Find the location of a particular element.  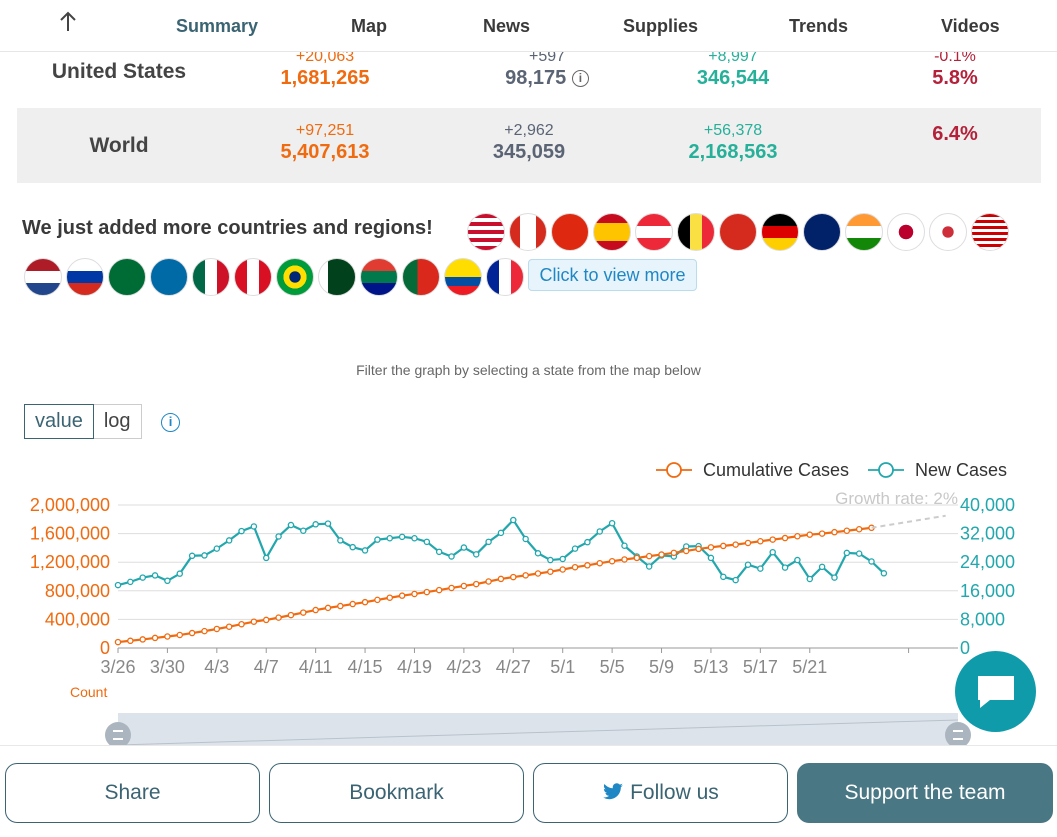

flag-pe-icon is located at coordinates (253, 277).